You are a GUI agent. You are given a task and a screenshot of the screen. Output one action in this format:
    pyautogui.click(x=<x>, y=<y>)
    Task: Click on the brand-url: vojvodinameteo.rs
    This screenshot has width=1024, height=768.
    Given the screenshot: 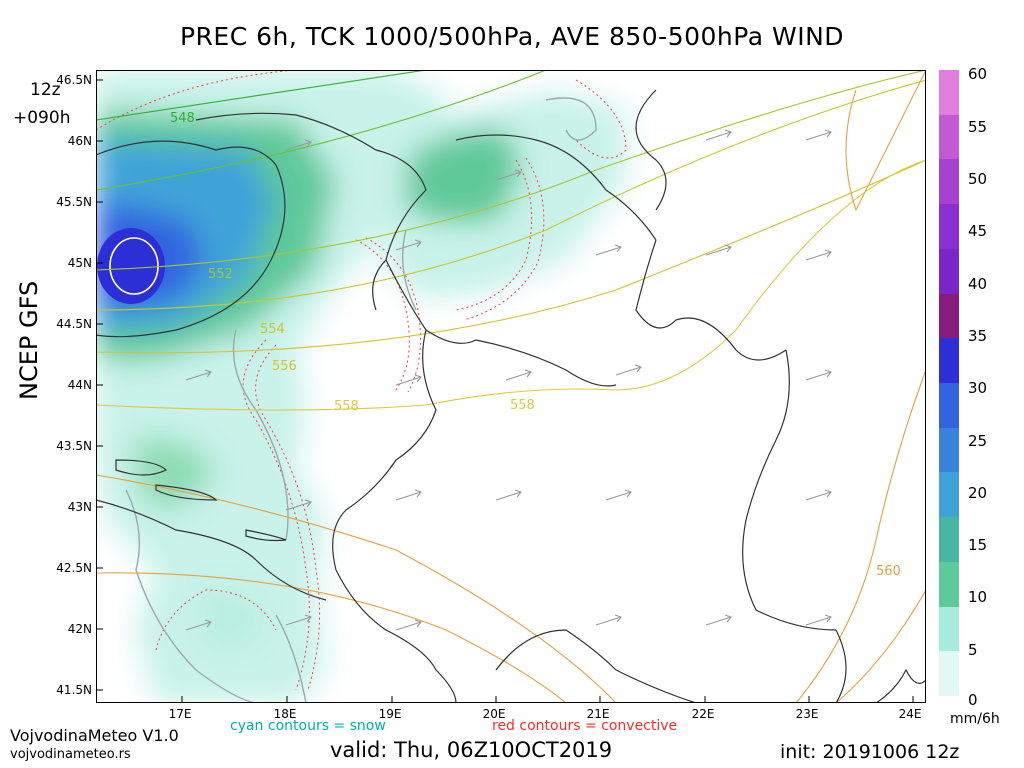 What is the action you would take?
    pyautogui.click(x=70, y=754)
    